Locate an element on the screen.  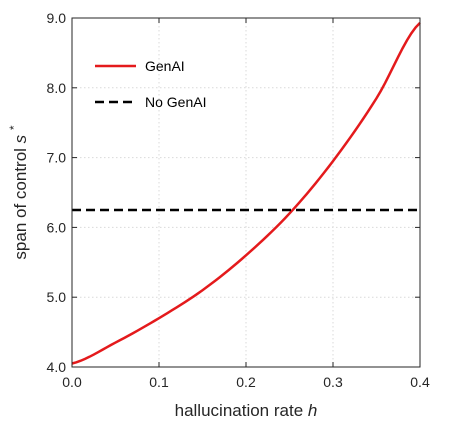
y-axis-superscript: * is located at coordinates (14, 127).